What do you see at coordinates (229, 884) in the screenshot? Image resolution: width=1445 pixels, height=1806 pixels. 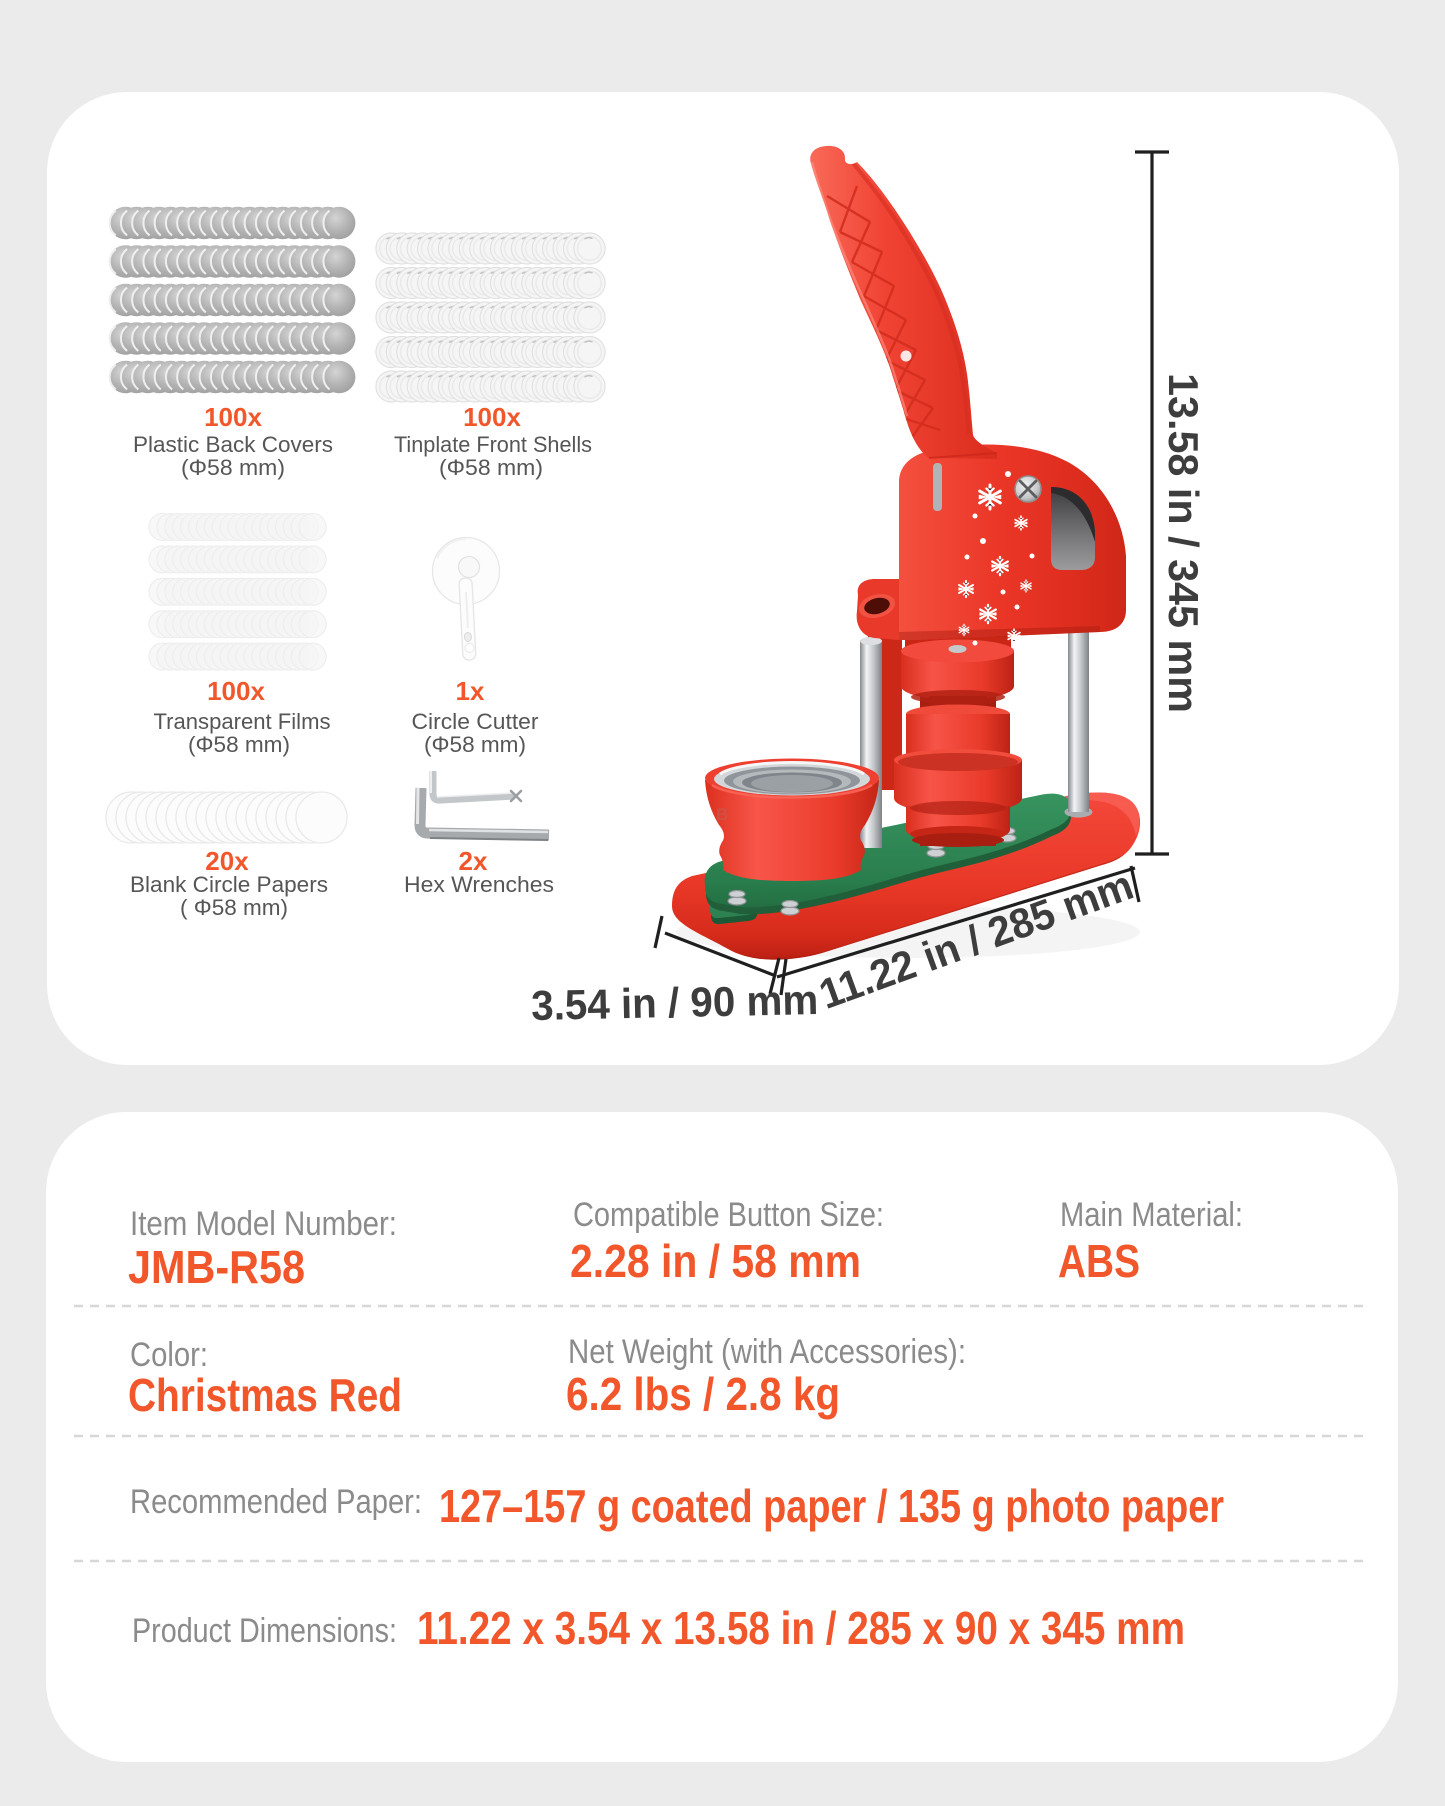 I see `svg-text: Blank Circle Papers` at bounding box center [229, 884].